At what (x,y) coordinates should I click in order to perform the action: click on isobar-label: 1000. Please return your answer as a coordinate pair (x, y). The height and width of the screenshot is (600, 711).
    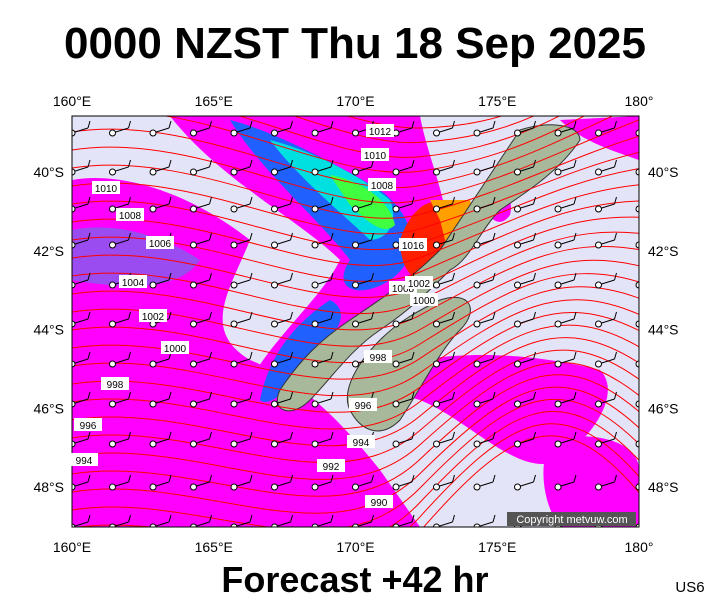
    Looking at the image, I should click on (424, 301).